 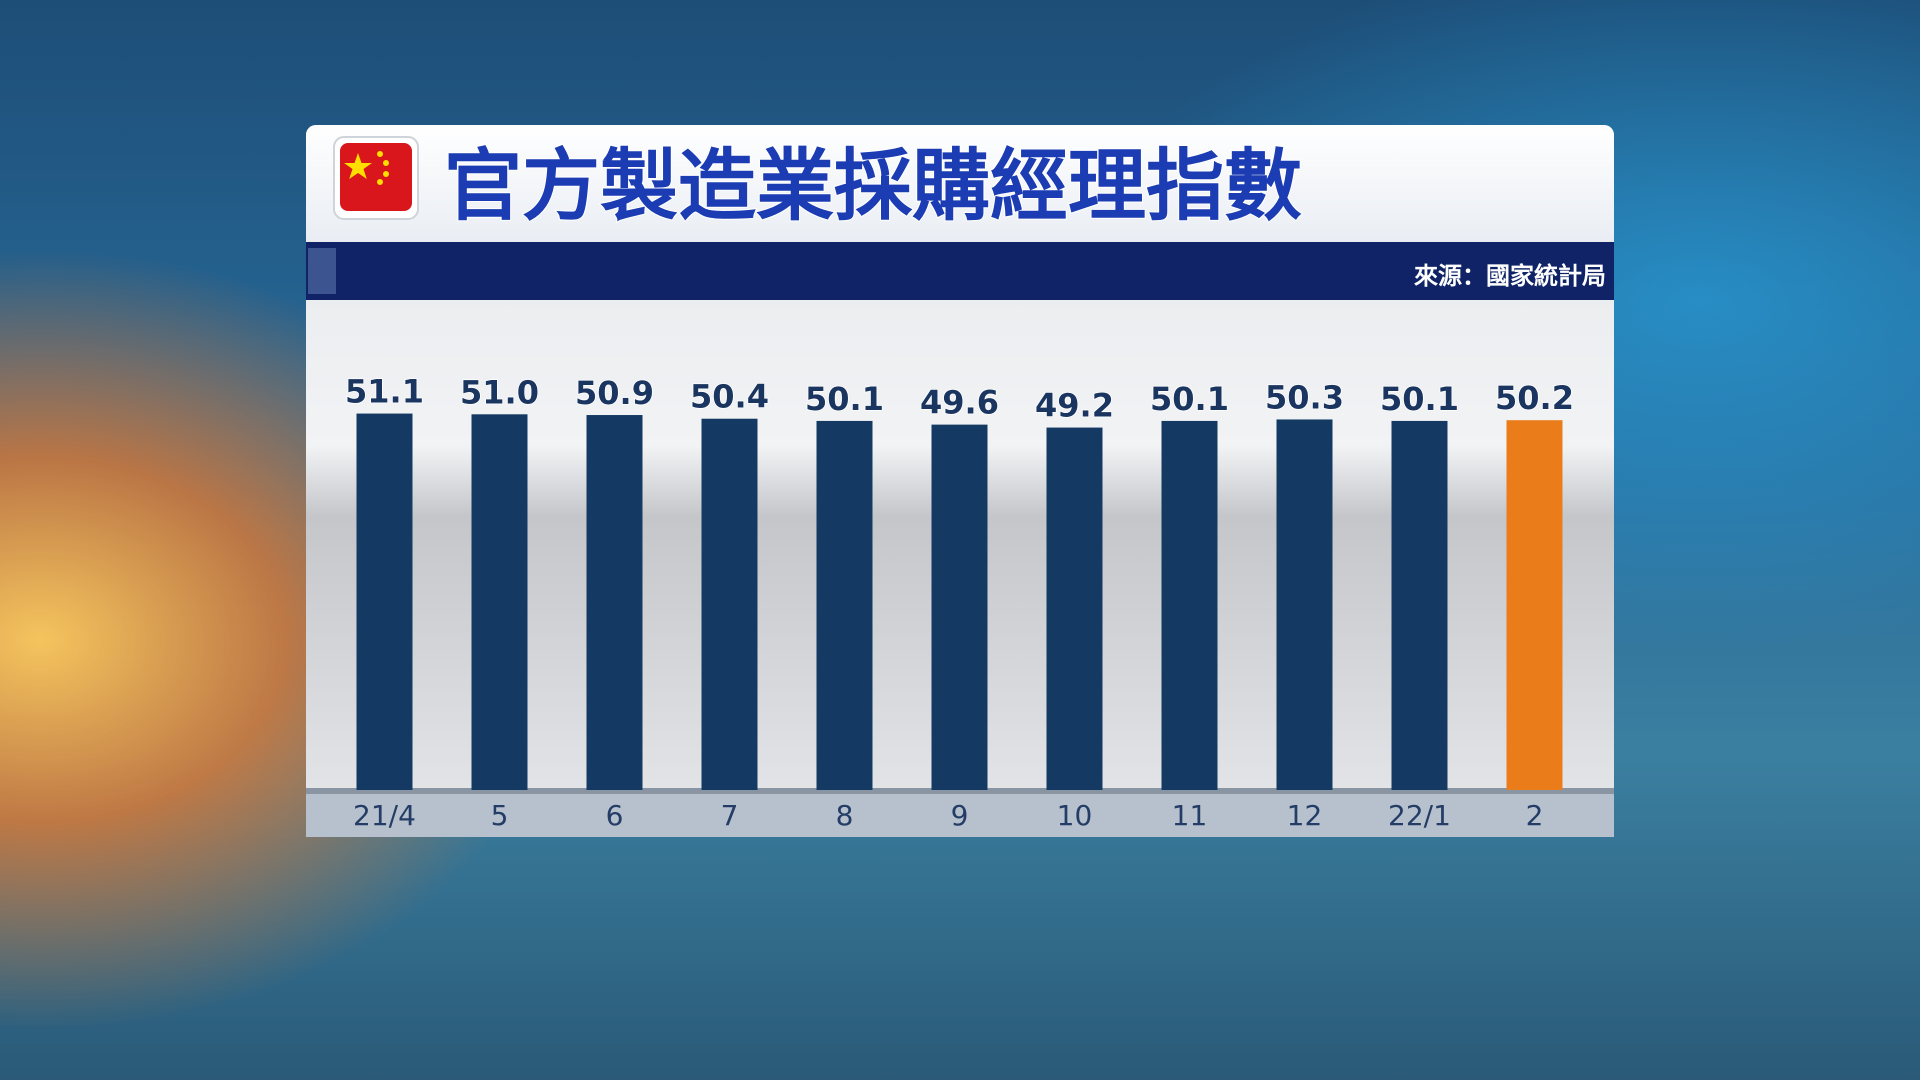 What do you see at coordinates (1075, 815) in the screenshot?
I see `x-tick-label: 10` at bounding box center [1075, 815].